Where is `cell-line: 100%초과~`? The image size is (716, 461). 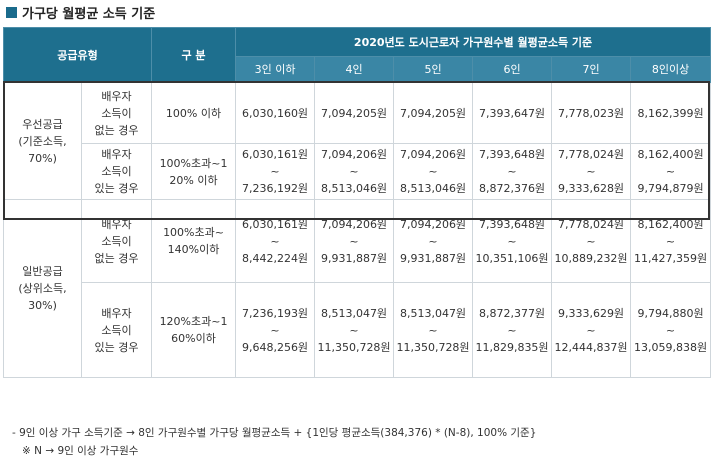
cell-line: 100%초과~ is located at coordinates (193, 232).